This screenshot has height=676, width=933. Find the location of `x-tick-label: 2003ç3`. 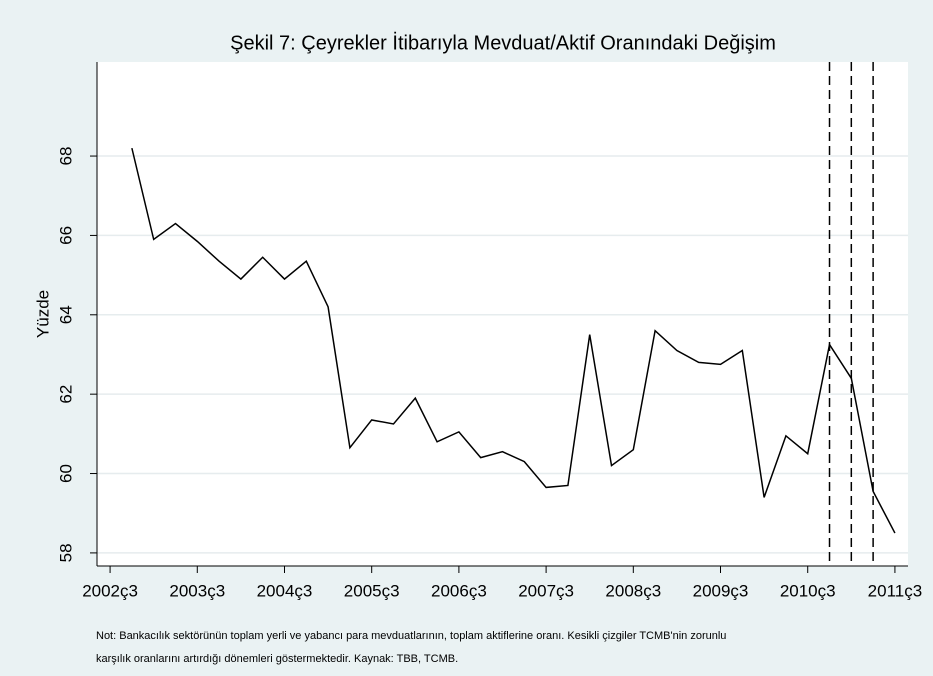

x-tick-label: 2003ç3 is located at coordinates (197, 590).